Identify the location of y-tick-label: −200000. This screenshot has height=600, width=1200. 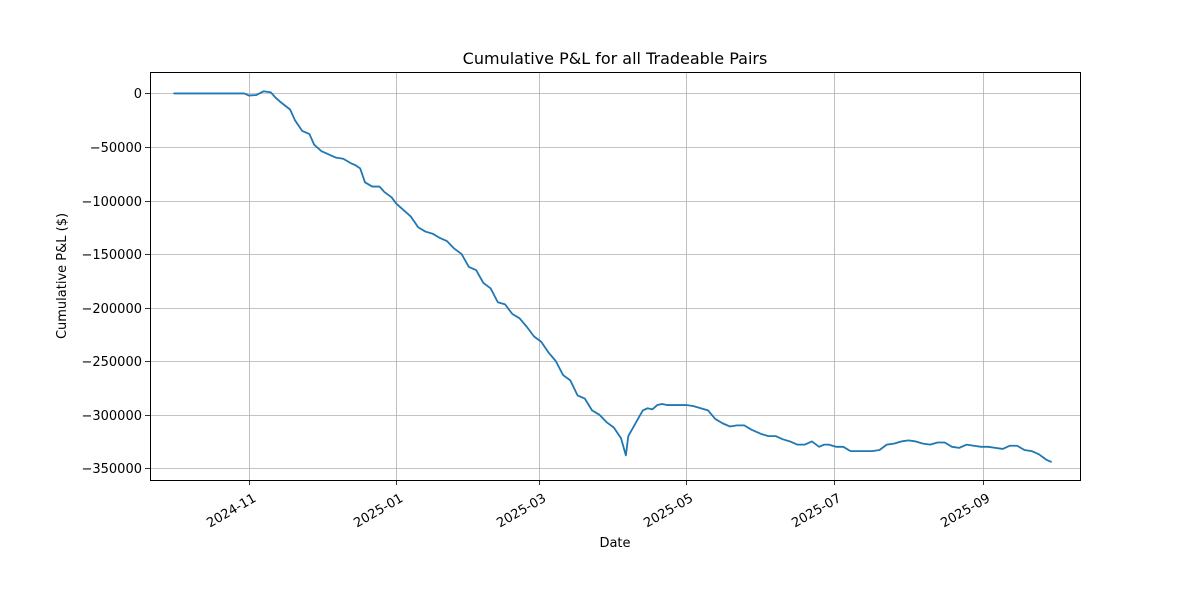
(111, 309).